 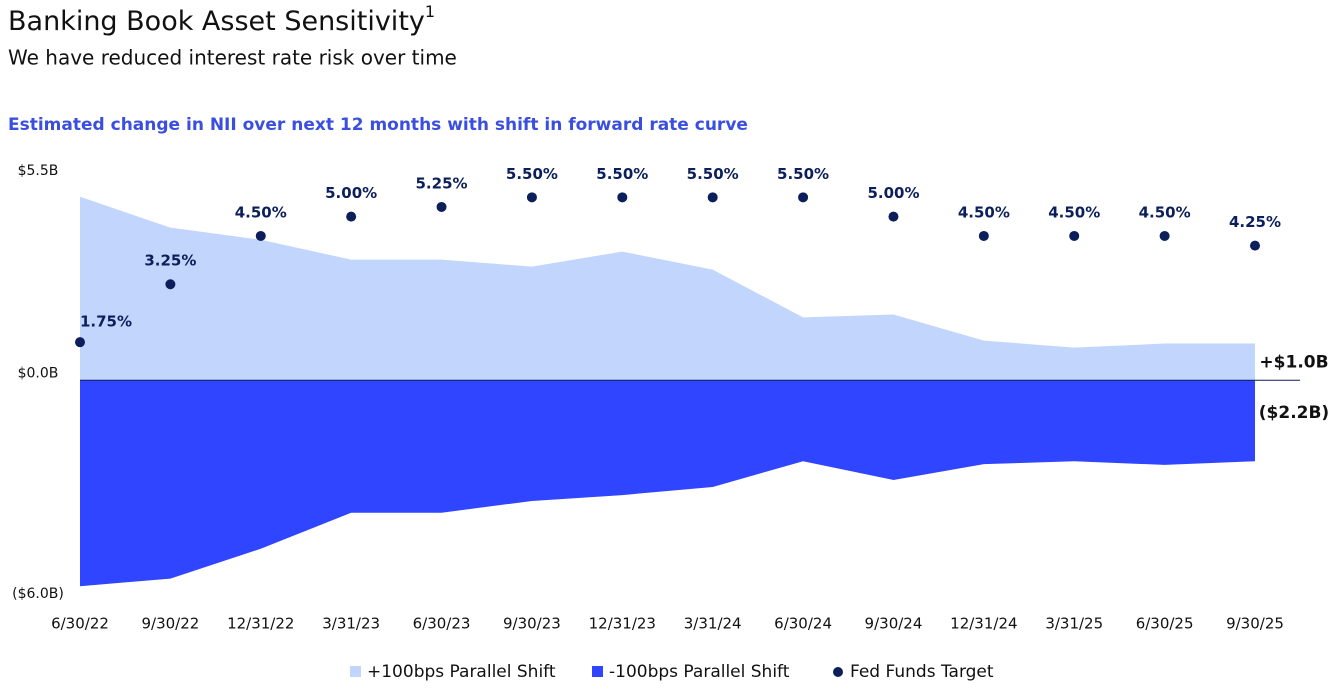 I want to click on legend-label: +100bps Parallel Shift, so click(x=461, y=672).